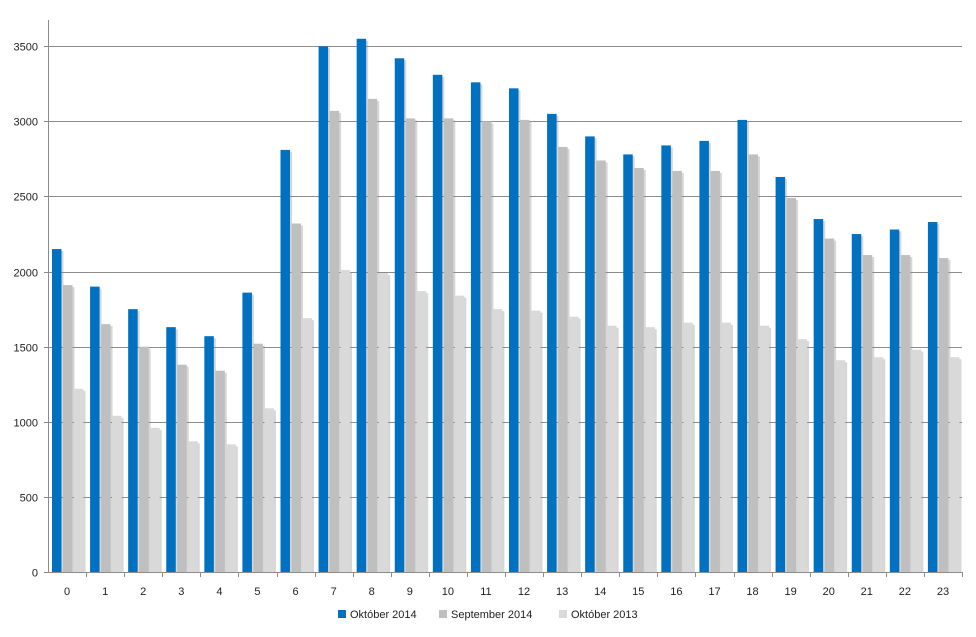 The image size is (976, 637). I want to click on x-tick-label: 22, so click(905, 592).